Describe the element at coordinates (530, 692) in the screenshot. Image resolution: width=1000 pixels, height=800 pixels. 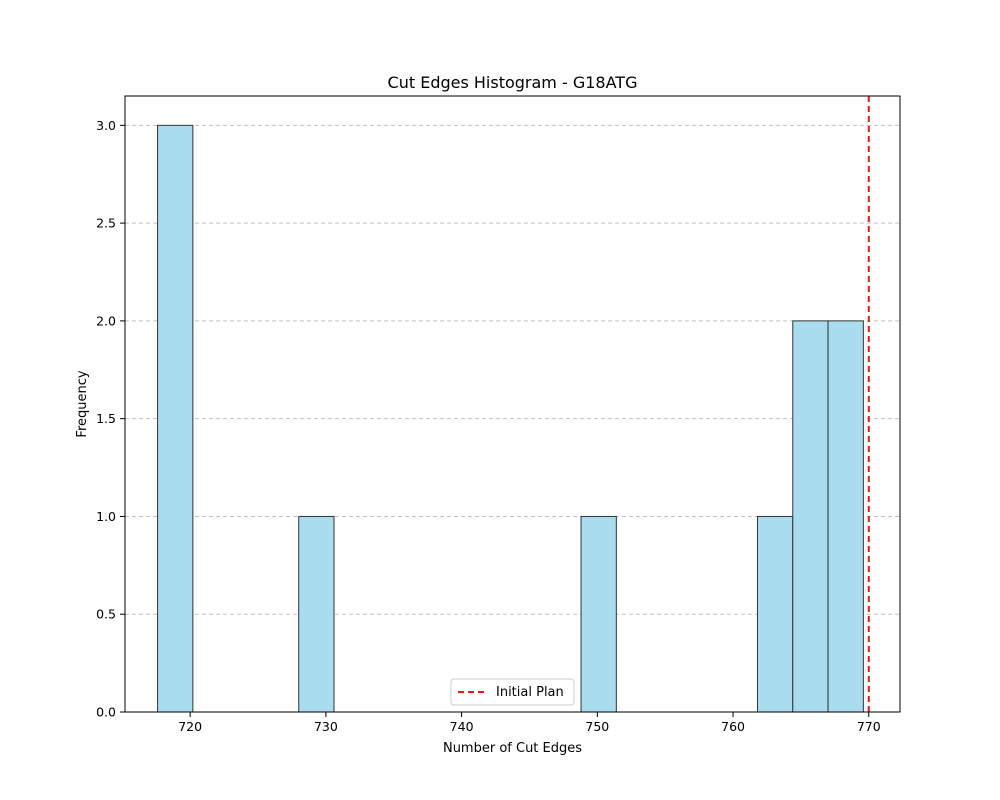
I see `legend-initial-plan-label: Initial Plan` at that location.